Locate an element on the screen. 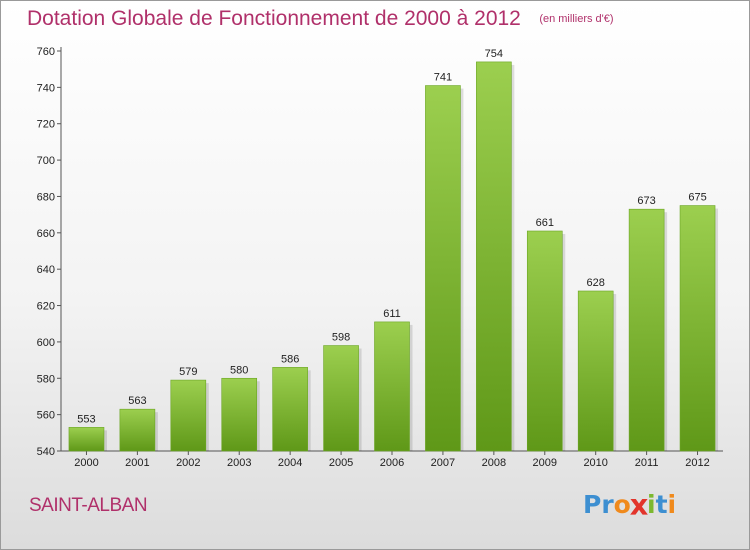 The height and width of the screenshot is (550, 750). logo-letter: x is located at coordinates (639, 504).